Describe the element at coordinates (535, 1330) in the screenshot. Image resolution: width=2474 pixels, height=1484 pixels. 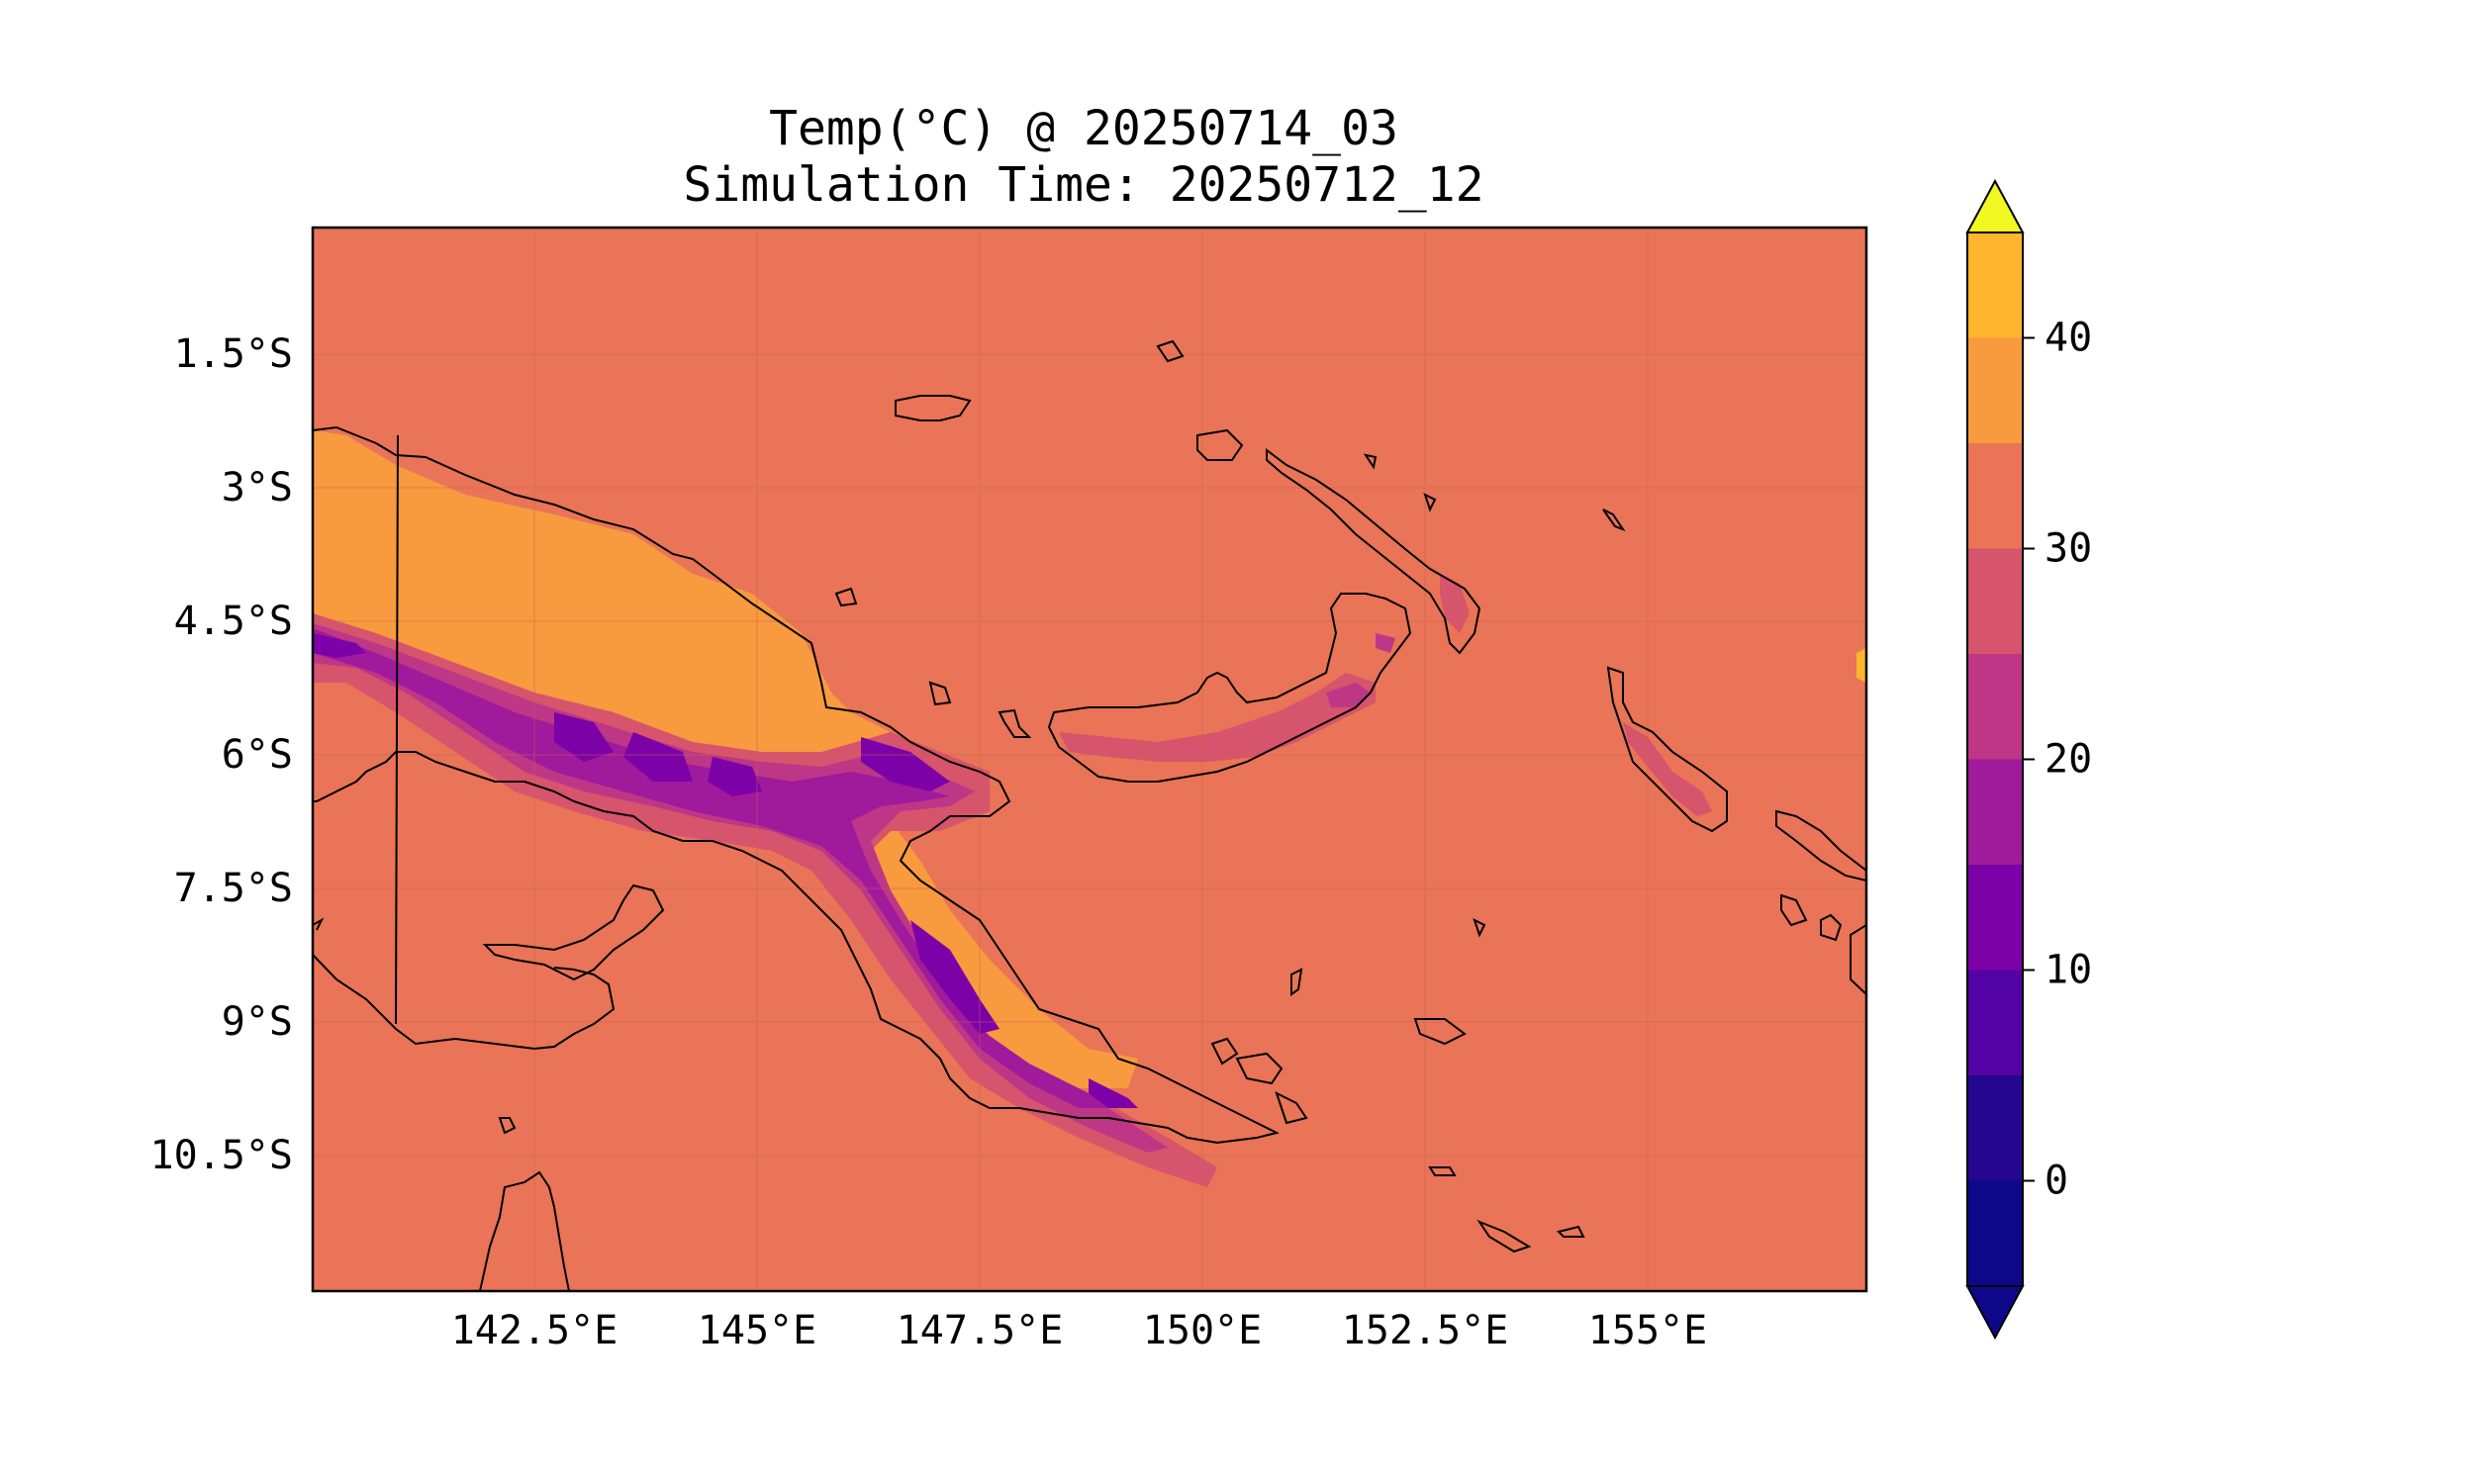
I see `x-tick-label: 142.5°E` at that location.